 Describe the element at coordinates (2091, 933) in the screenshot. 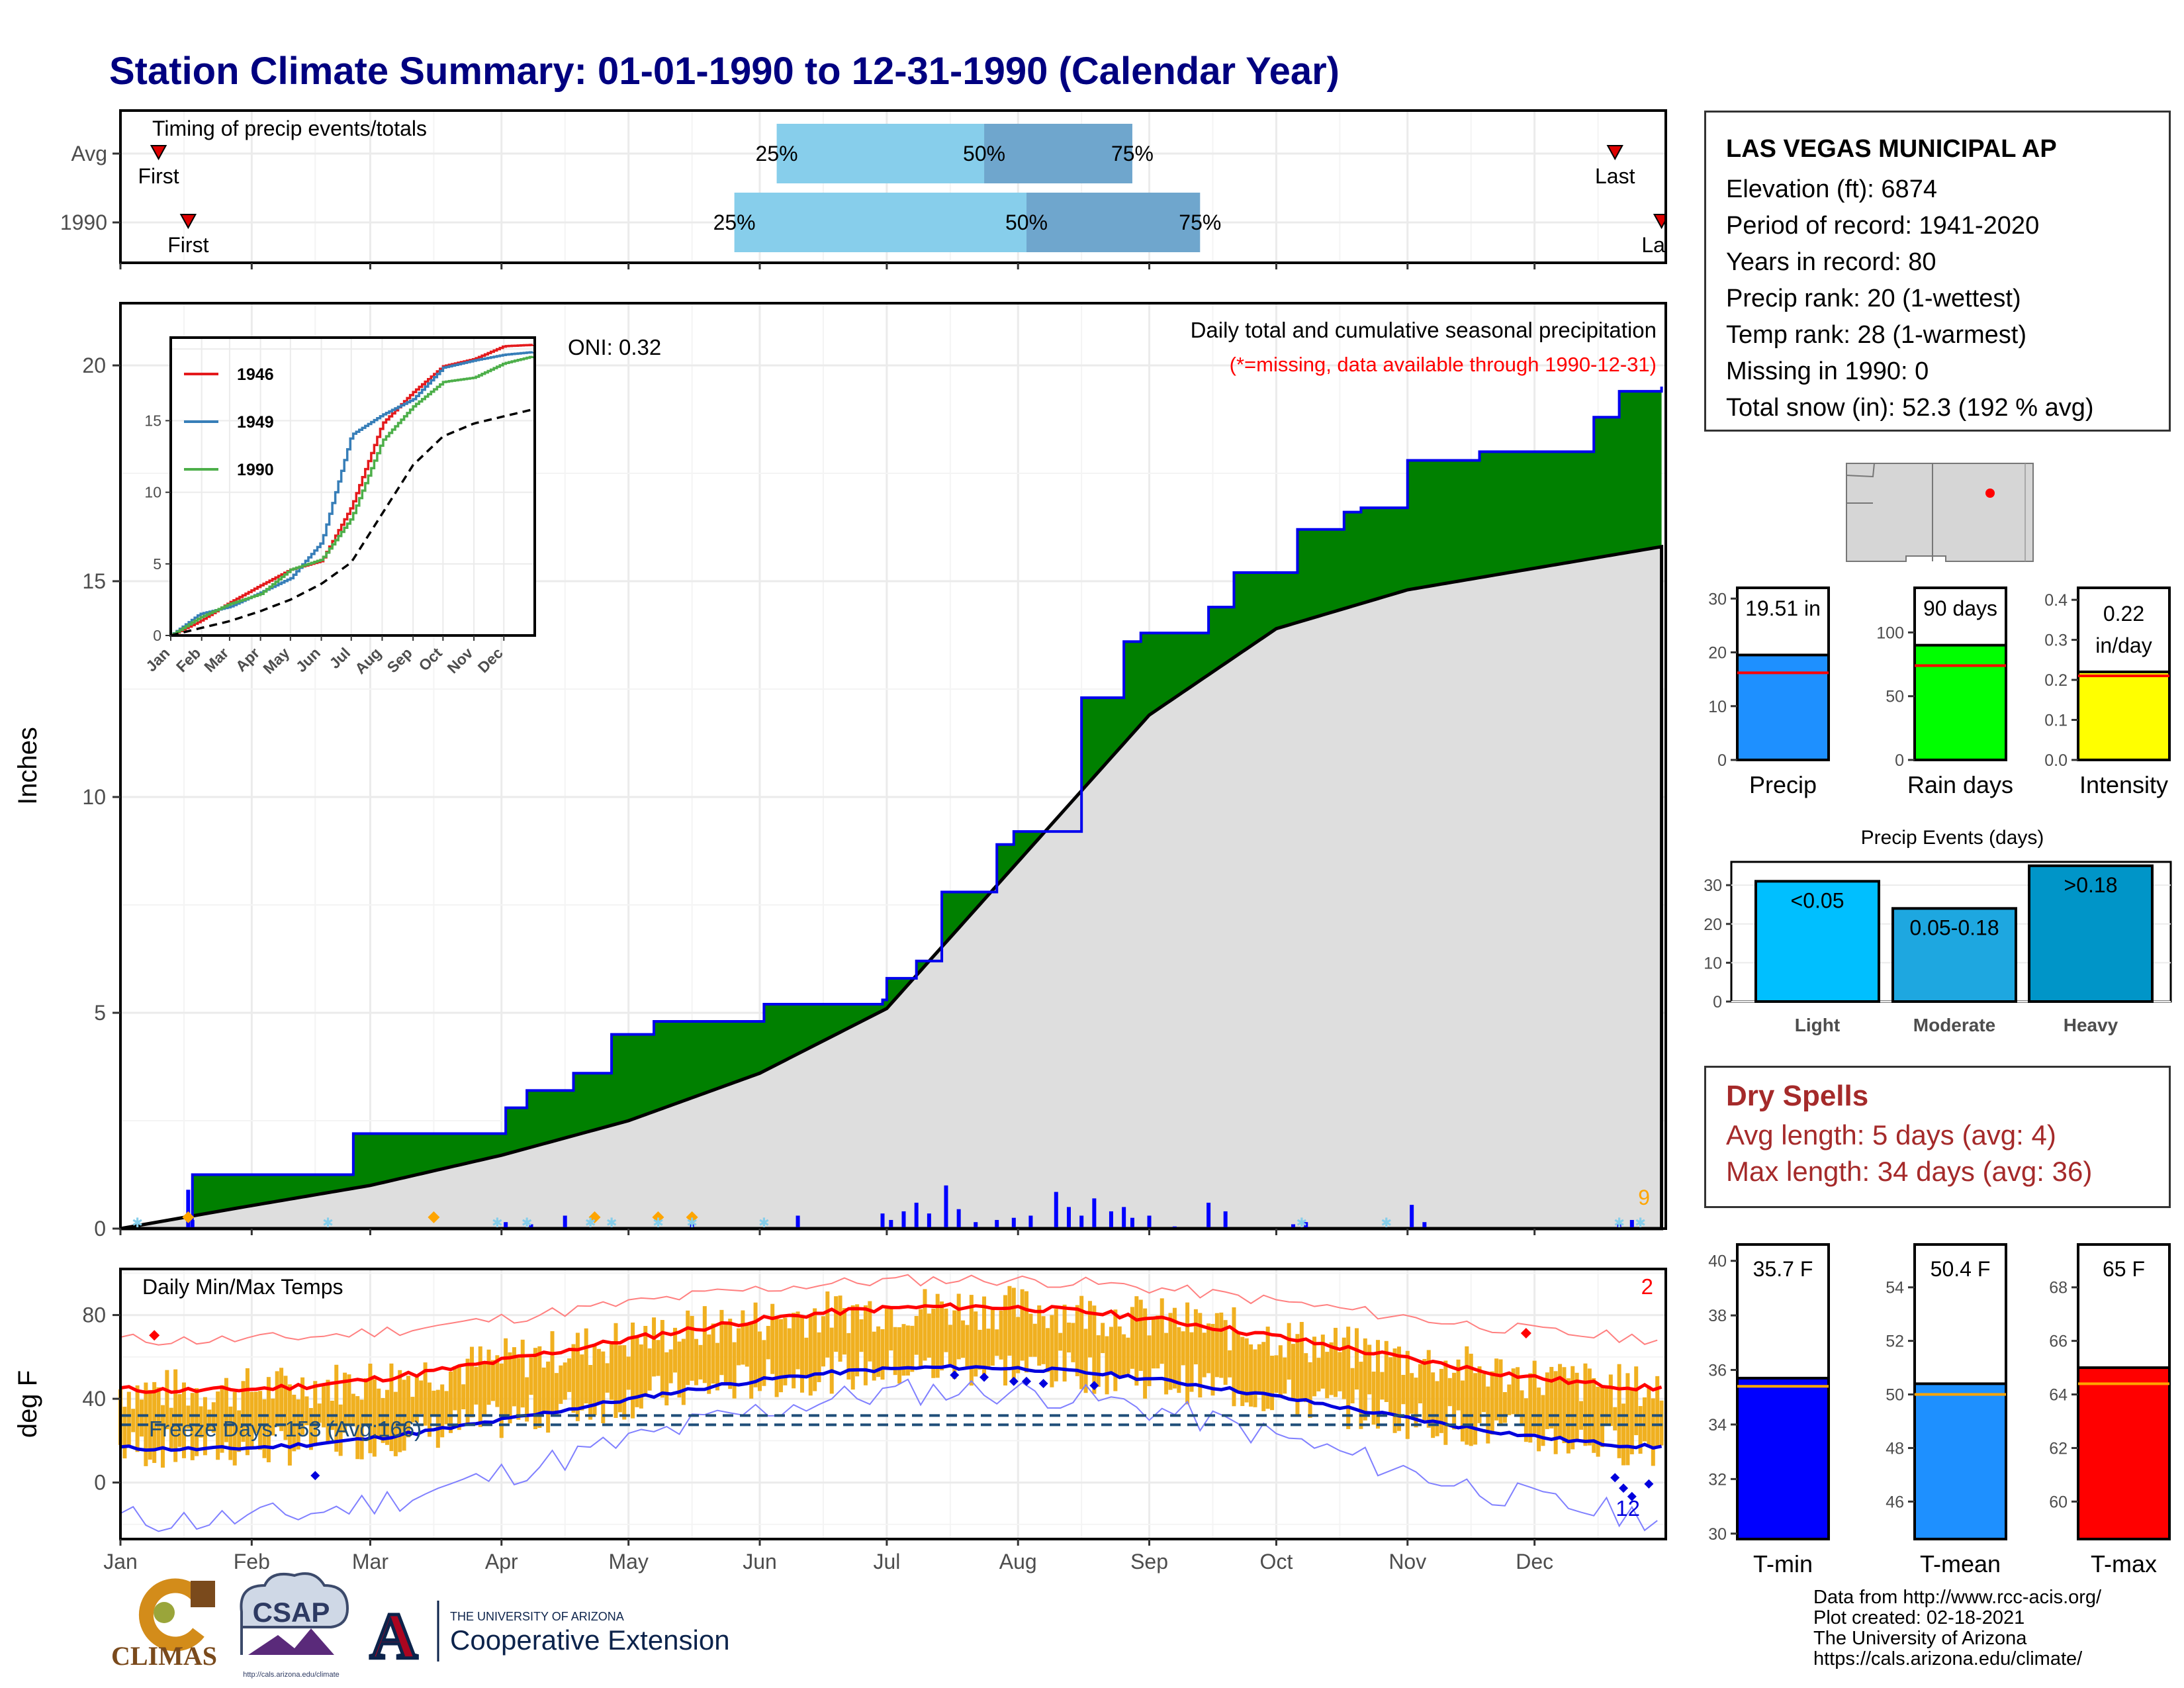

I see `precip-event-bar` at that location.